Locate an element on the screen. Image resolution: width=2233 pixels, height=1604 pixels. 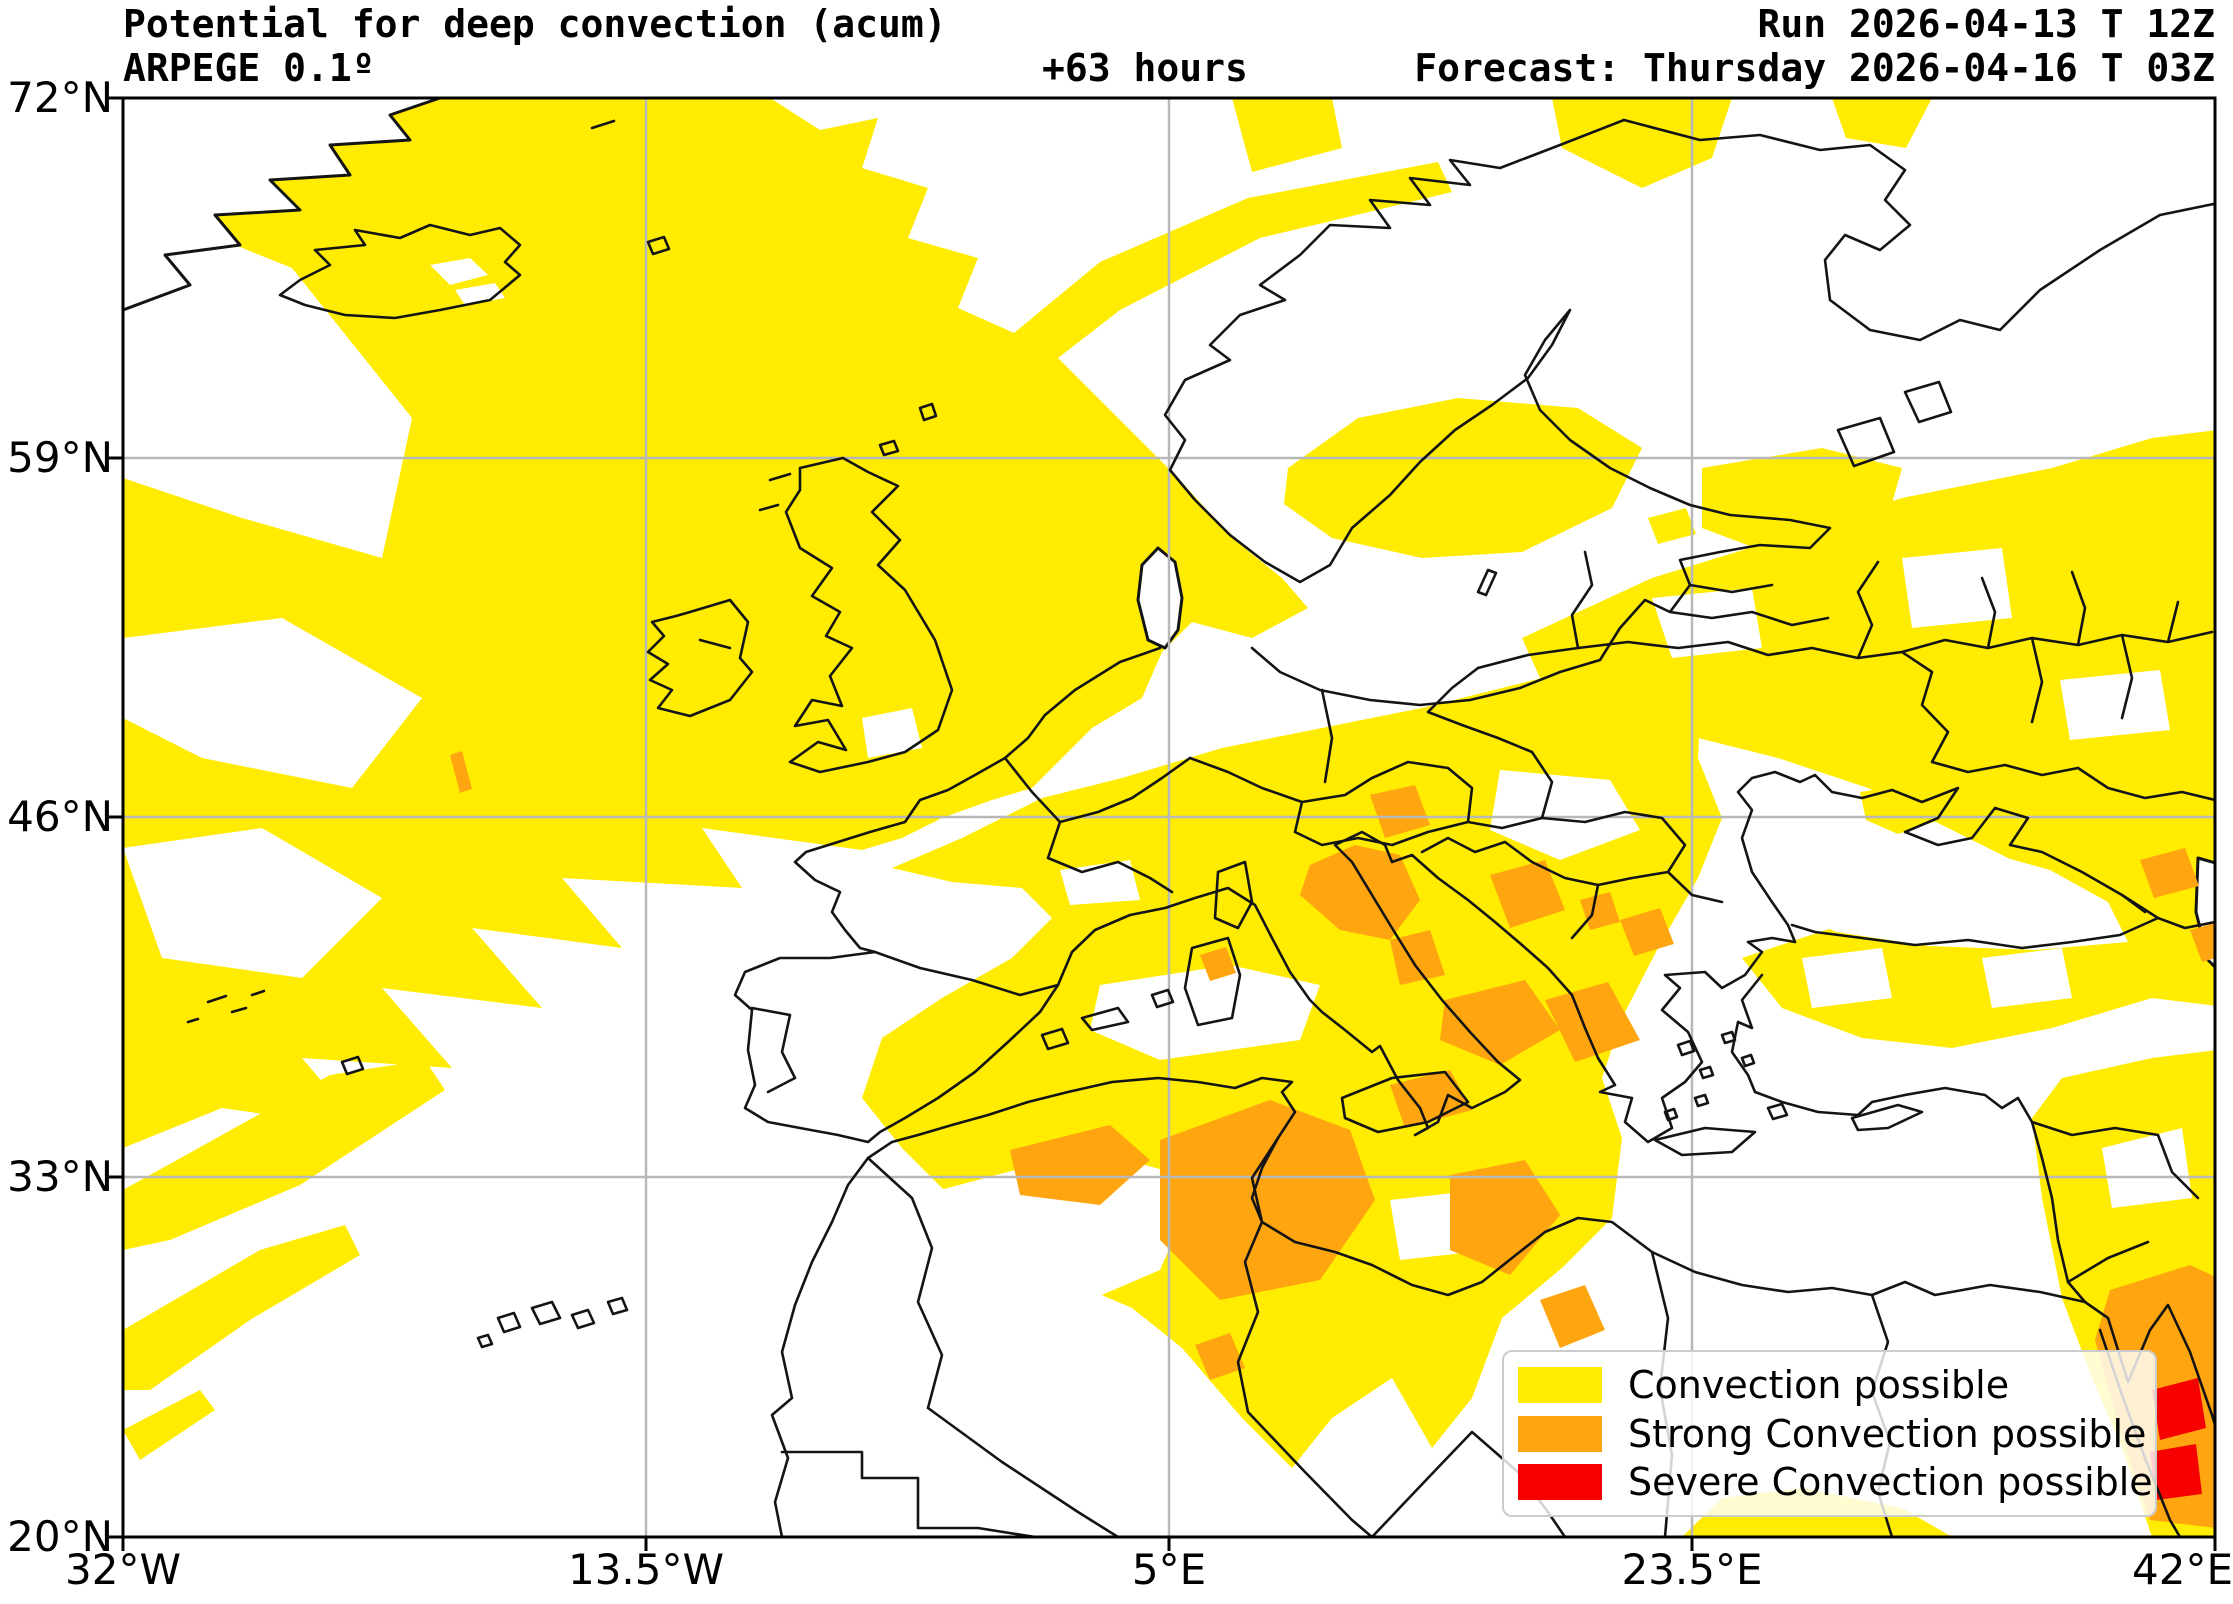
arabia-white-hole is located at coordinates (2147, 1168).